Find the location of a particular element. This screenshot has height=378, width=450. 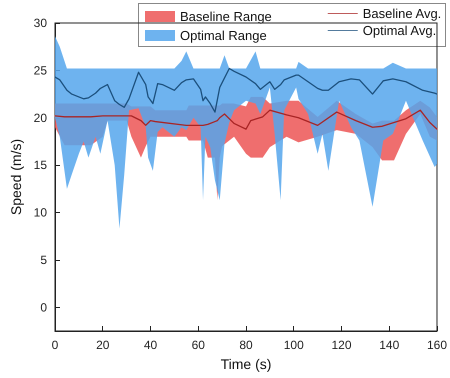

annotation: Optimal Range is located at coordinates (223, 35).